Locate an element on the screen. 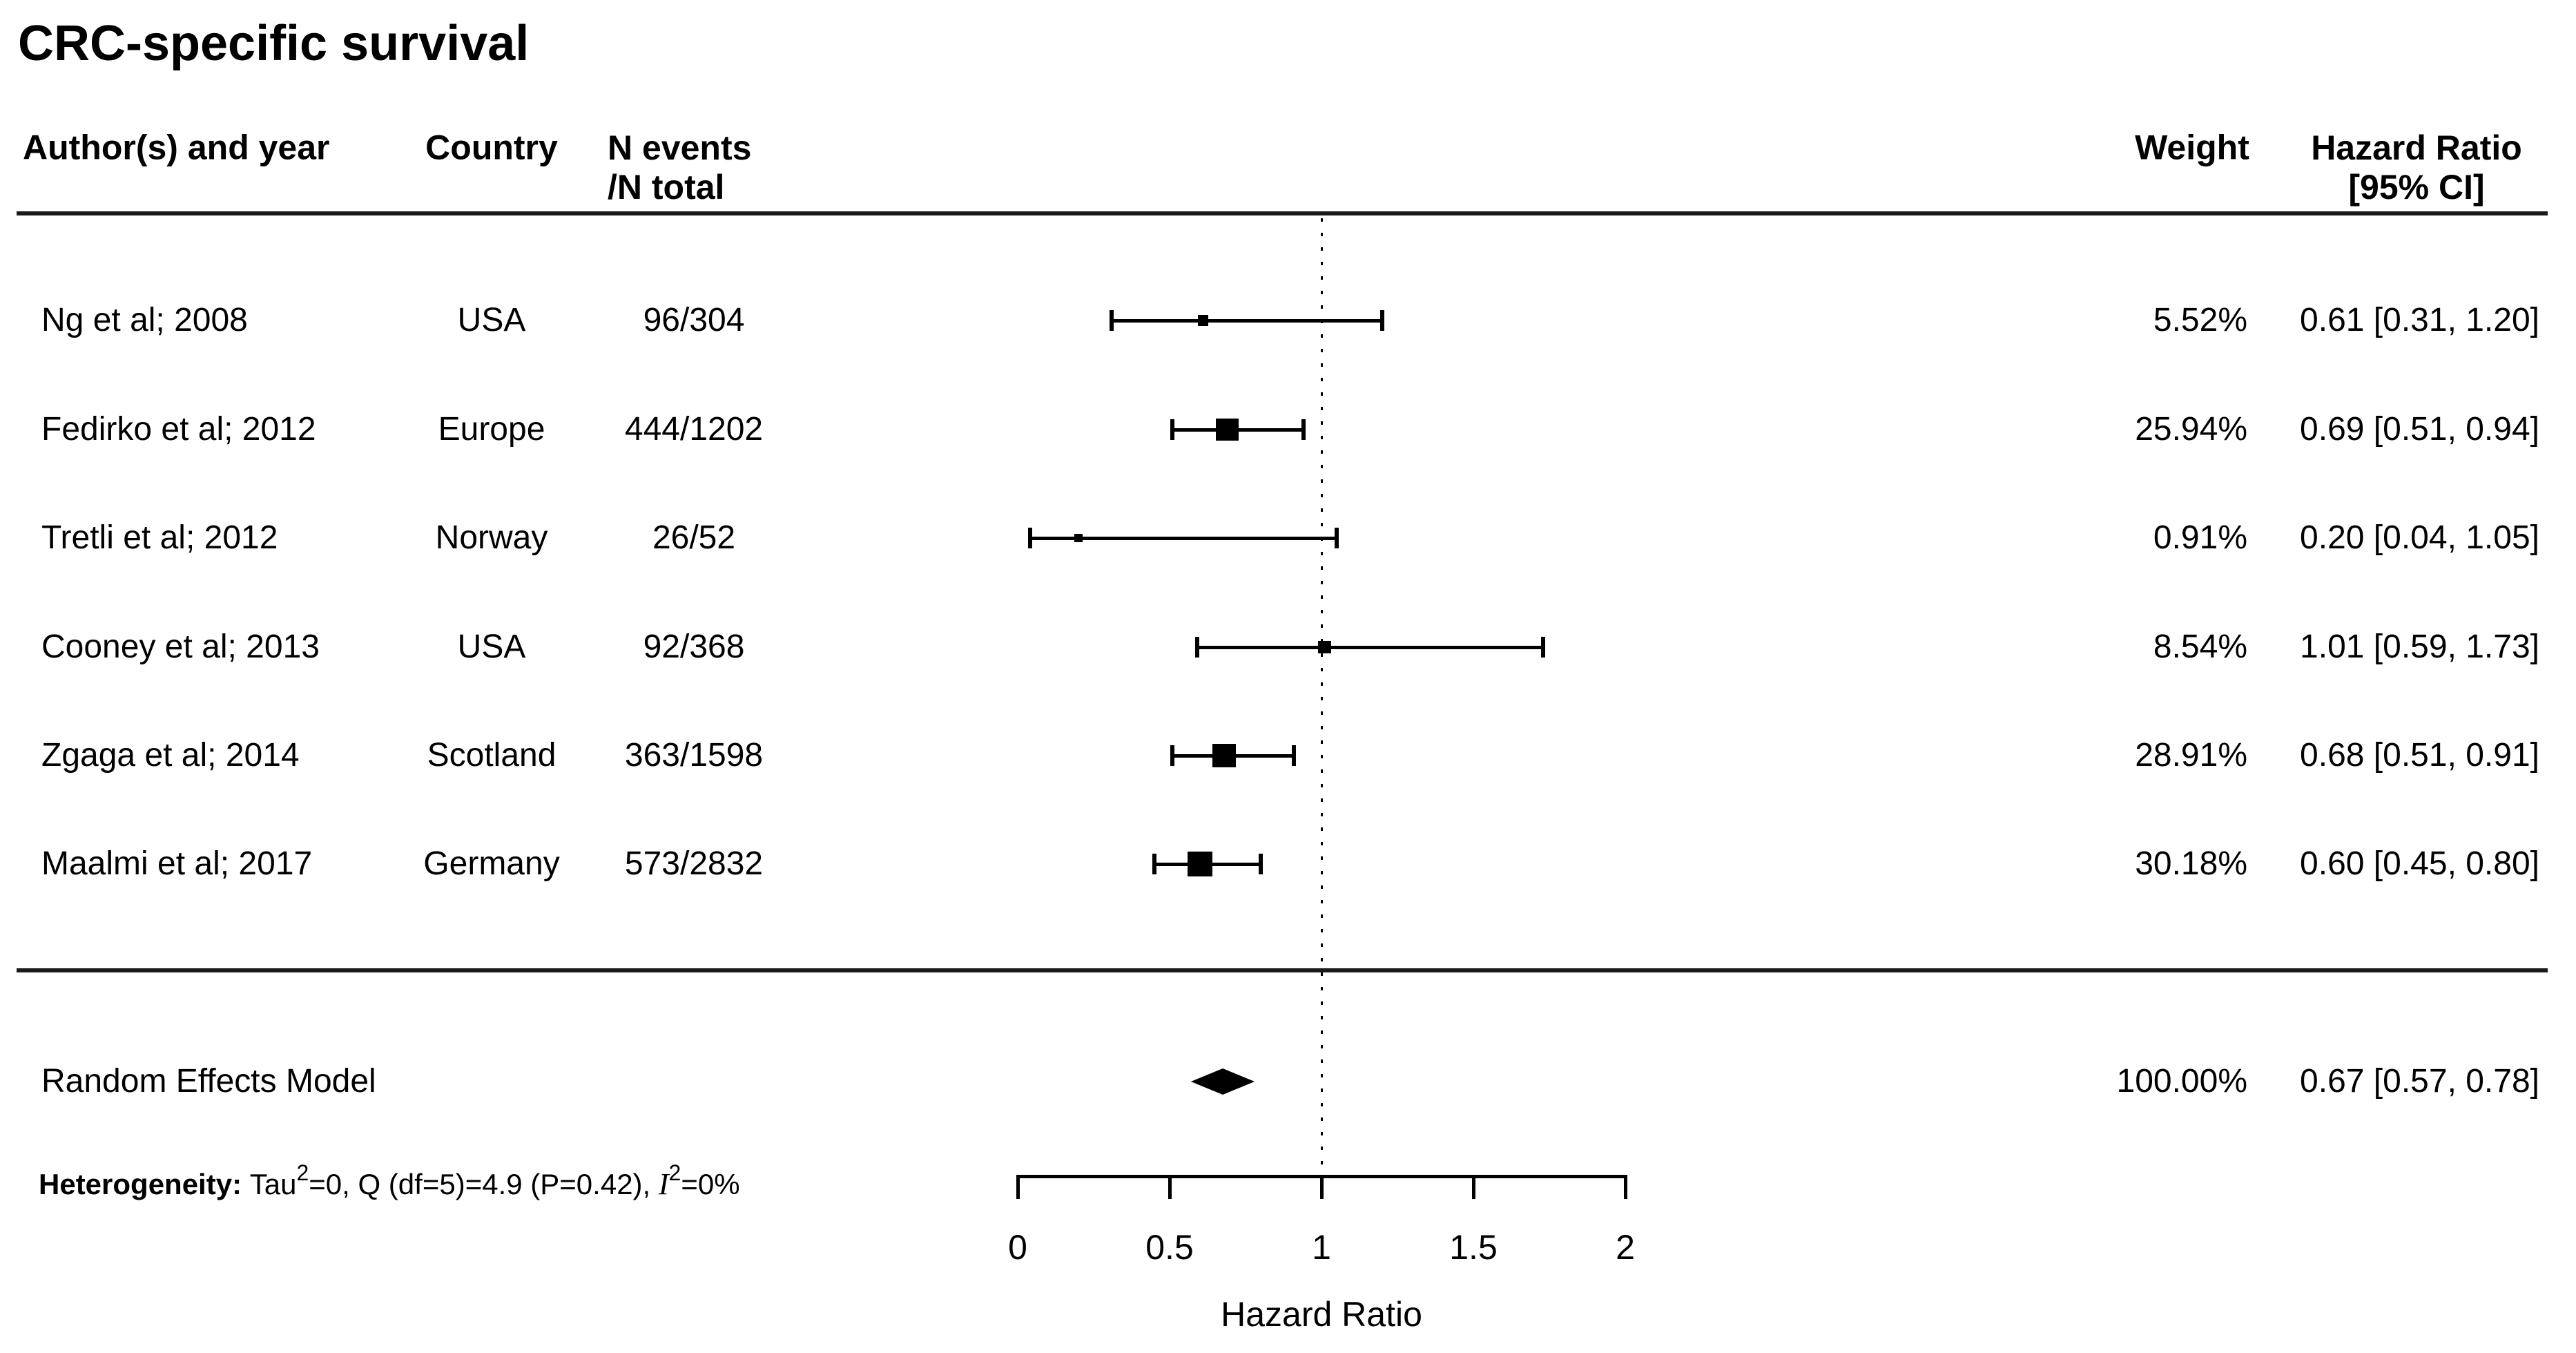 The image size is (2576, 1353). heterogeneity-part: Heterogeneity: is located at coordinates (145, 1184).